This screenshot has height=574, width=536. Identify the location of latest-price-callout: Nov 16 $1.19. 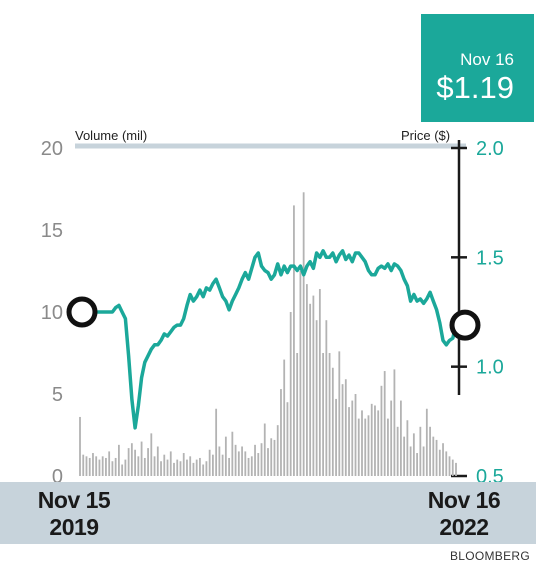
(477, 68).